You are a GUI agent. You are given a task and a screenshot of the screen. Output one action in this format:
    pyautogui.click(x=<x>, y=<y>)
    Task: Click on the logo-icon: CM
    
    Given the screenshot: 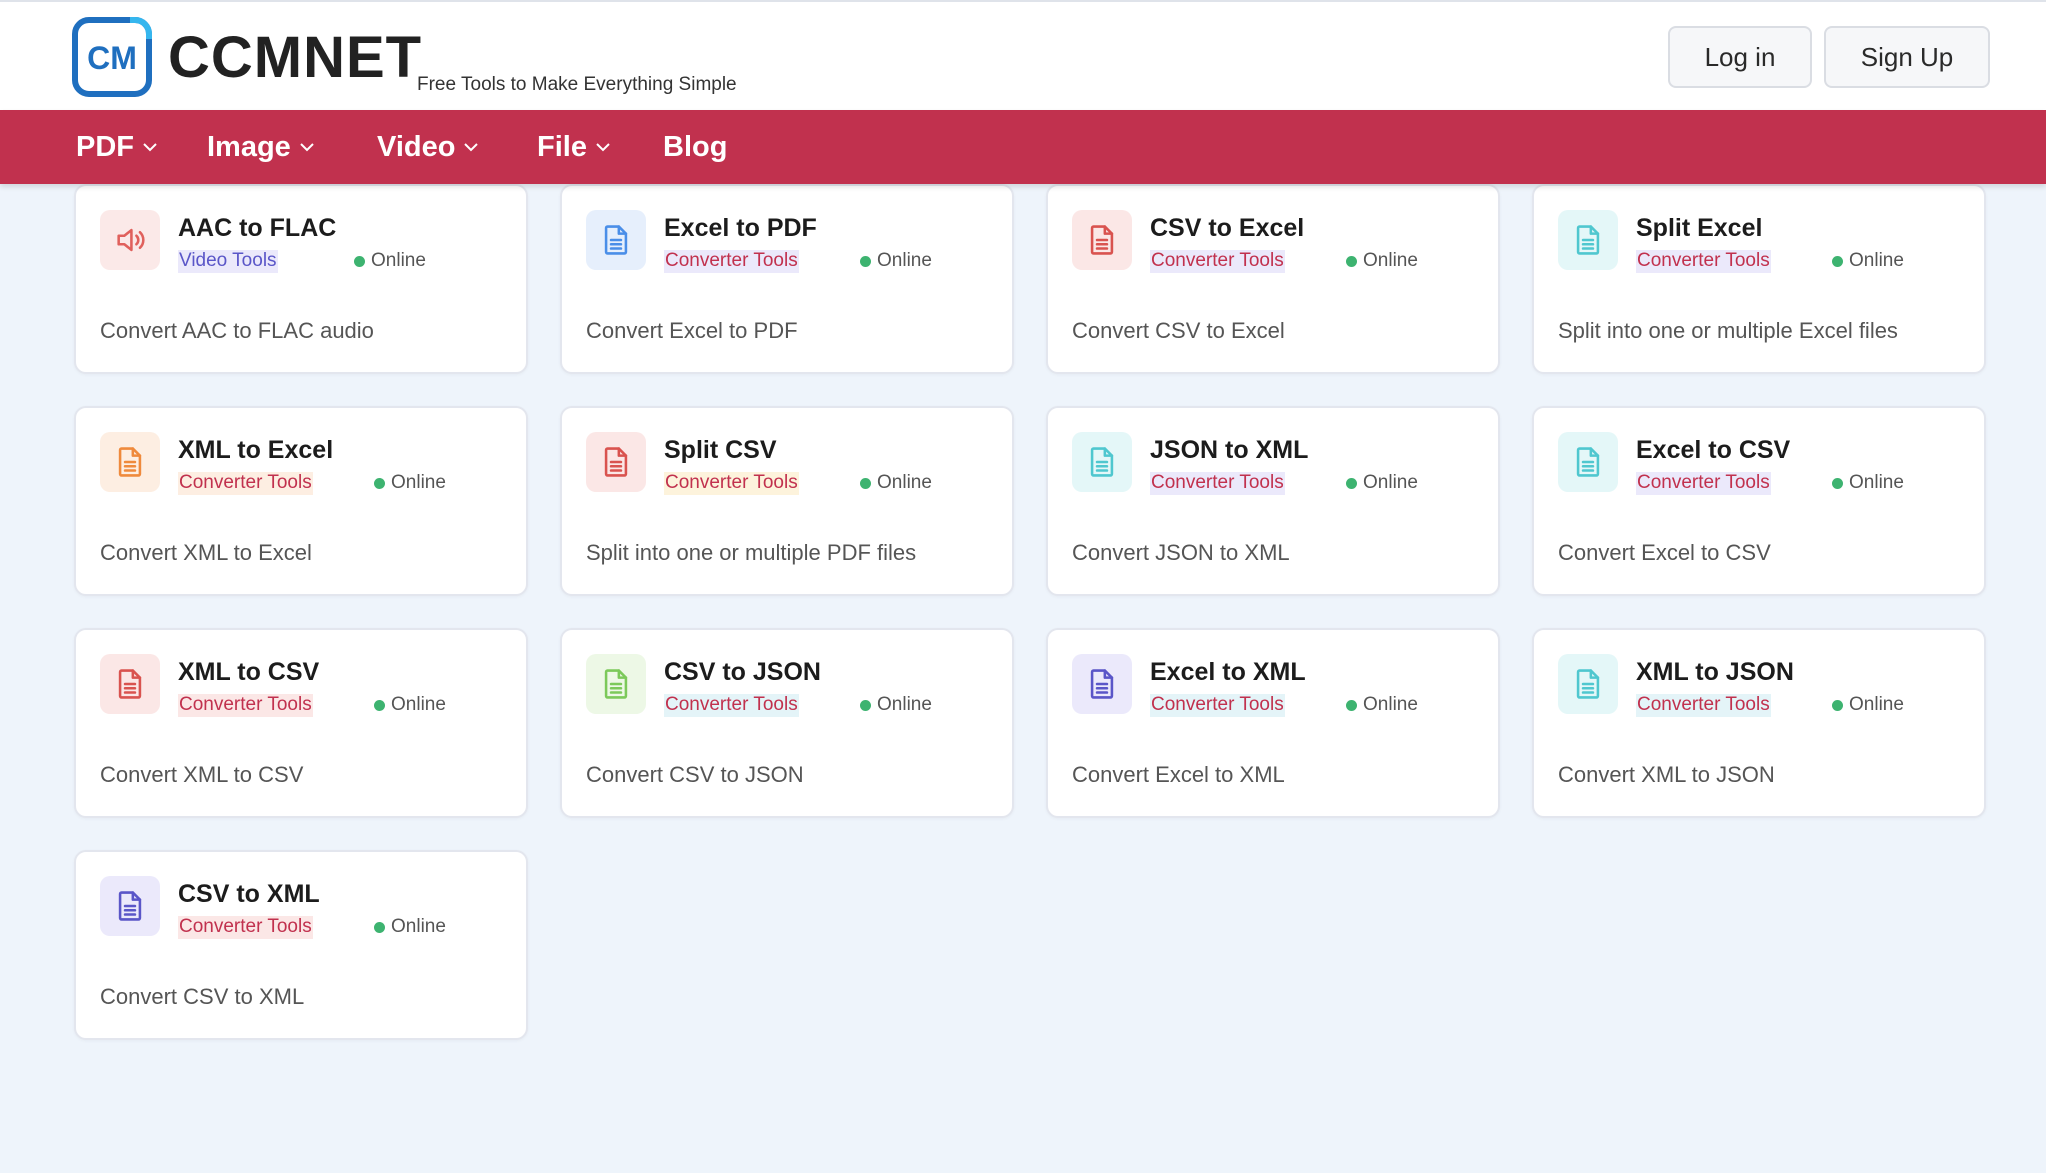 What is the action you would take?
    pyautogui.click(x=112, y=57)
    